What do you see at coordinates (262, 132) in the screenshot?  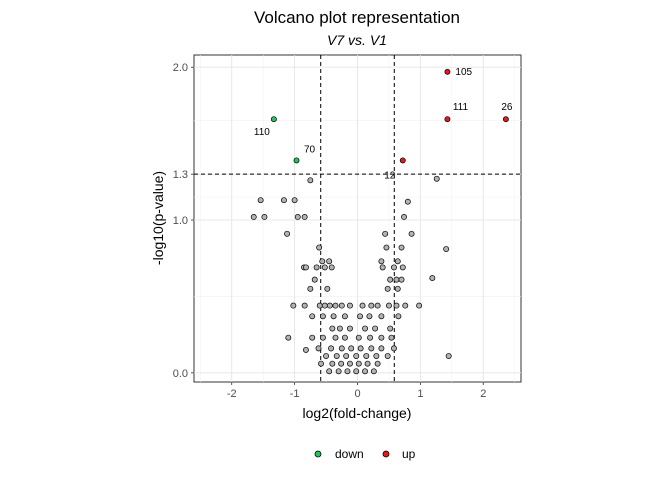 I see `point-label: 110` at bounding box center [262, 132].